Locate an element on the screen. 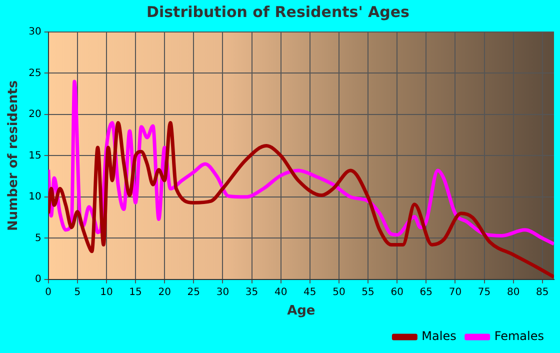 Image resolution: width=560 pixels, height=353 pixels. x-tick-label: 25 is located at coordinates (193, 292).